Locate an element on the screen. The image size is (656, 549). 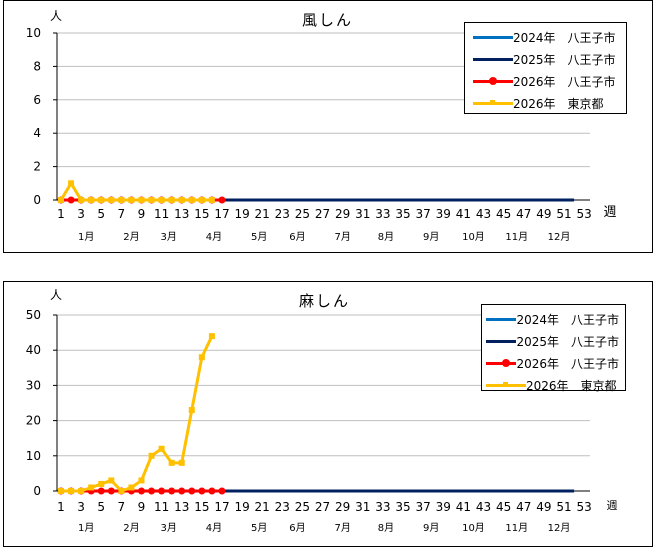
x-tick-label: 47 is located at coordinates (523, 214).